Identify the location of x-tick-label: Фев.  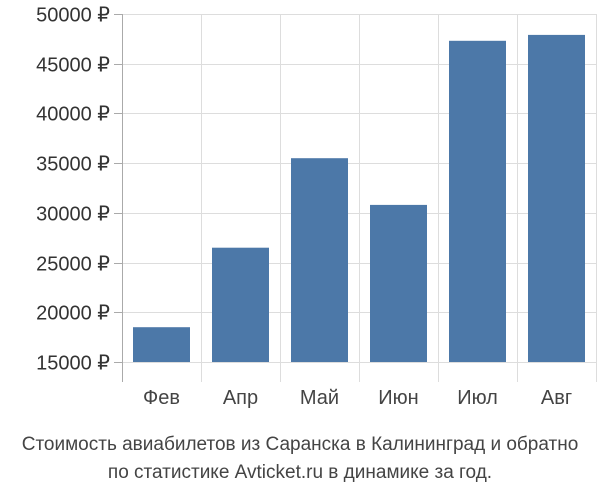
(161, 398).